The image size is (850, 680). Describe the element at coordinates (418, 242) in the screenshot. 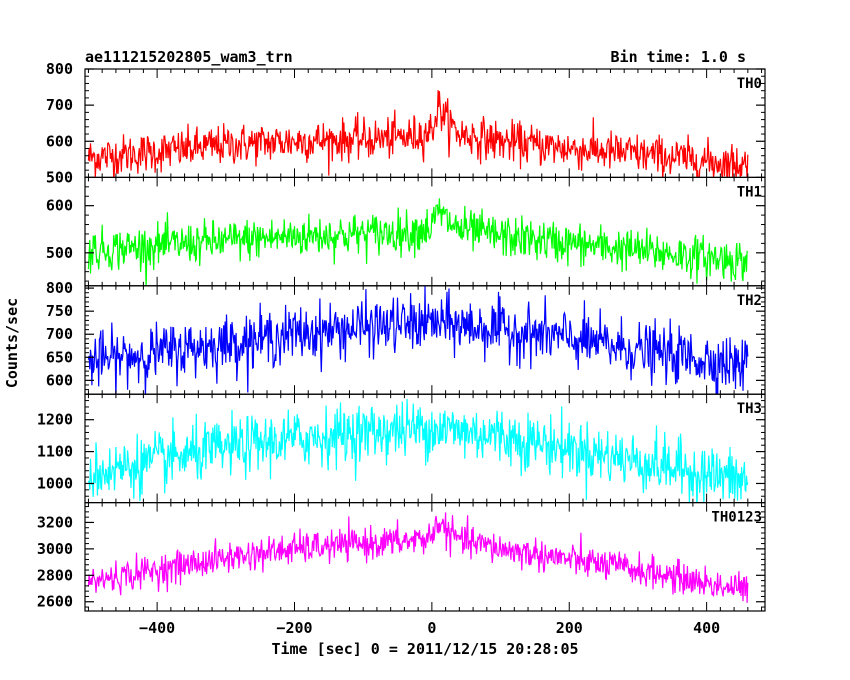

I see `series-line-th1` at that location.